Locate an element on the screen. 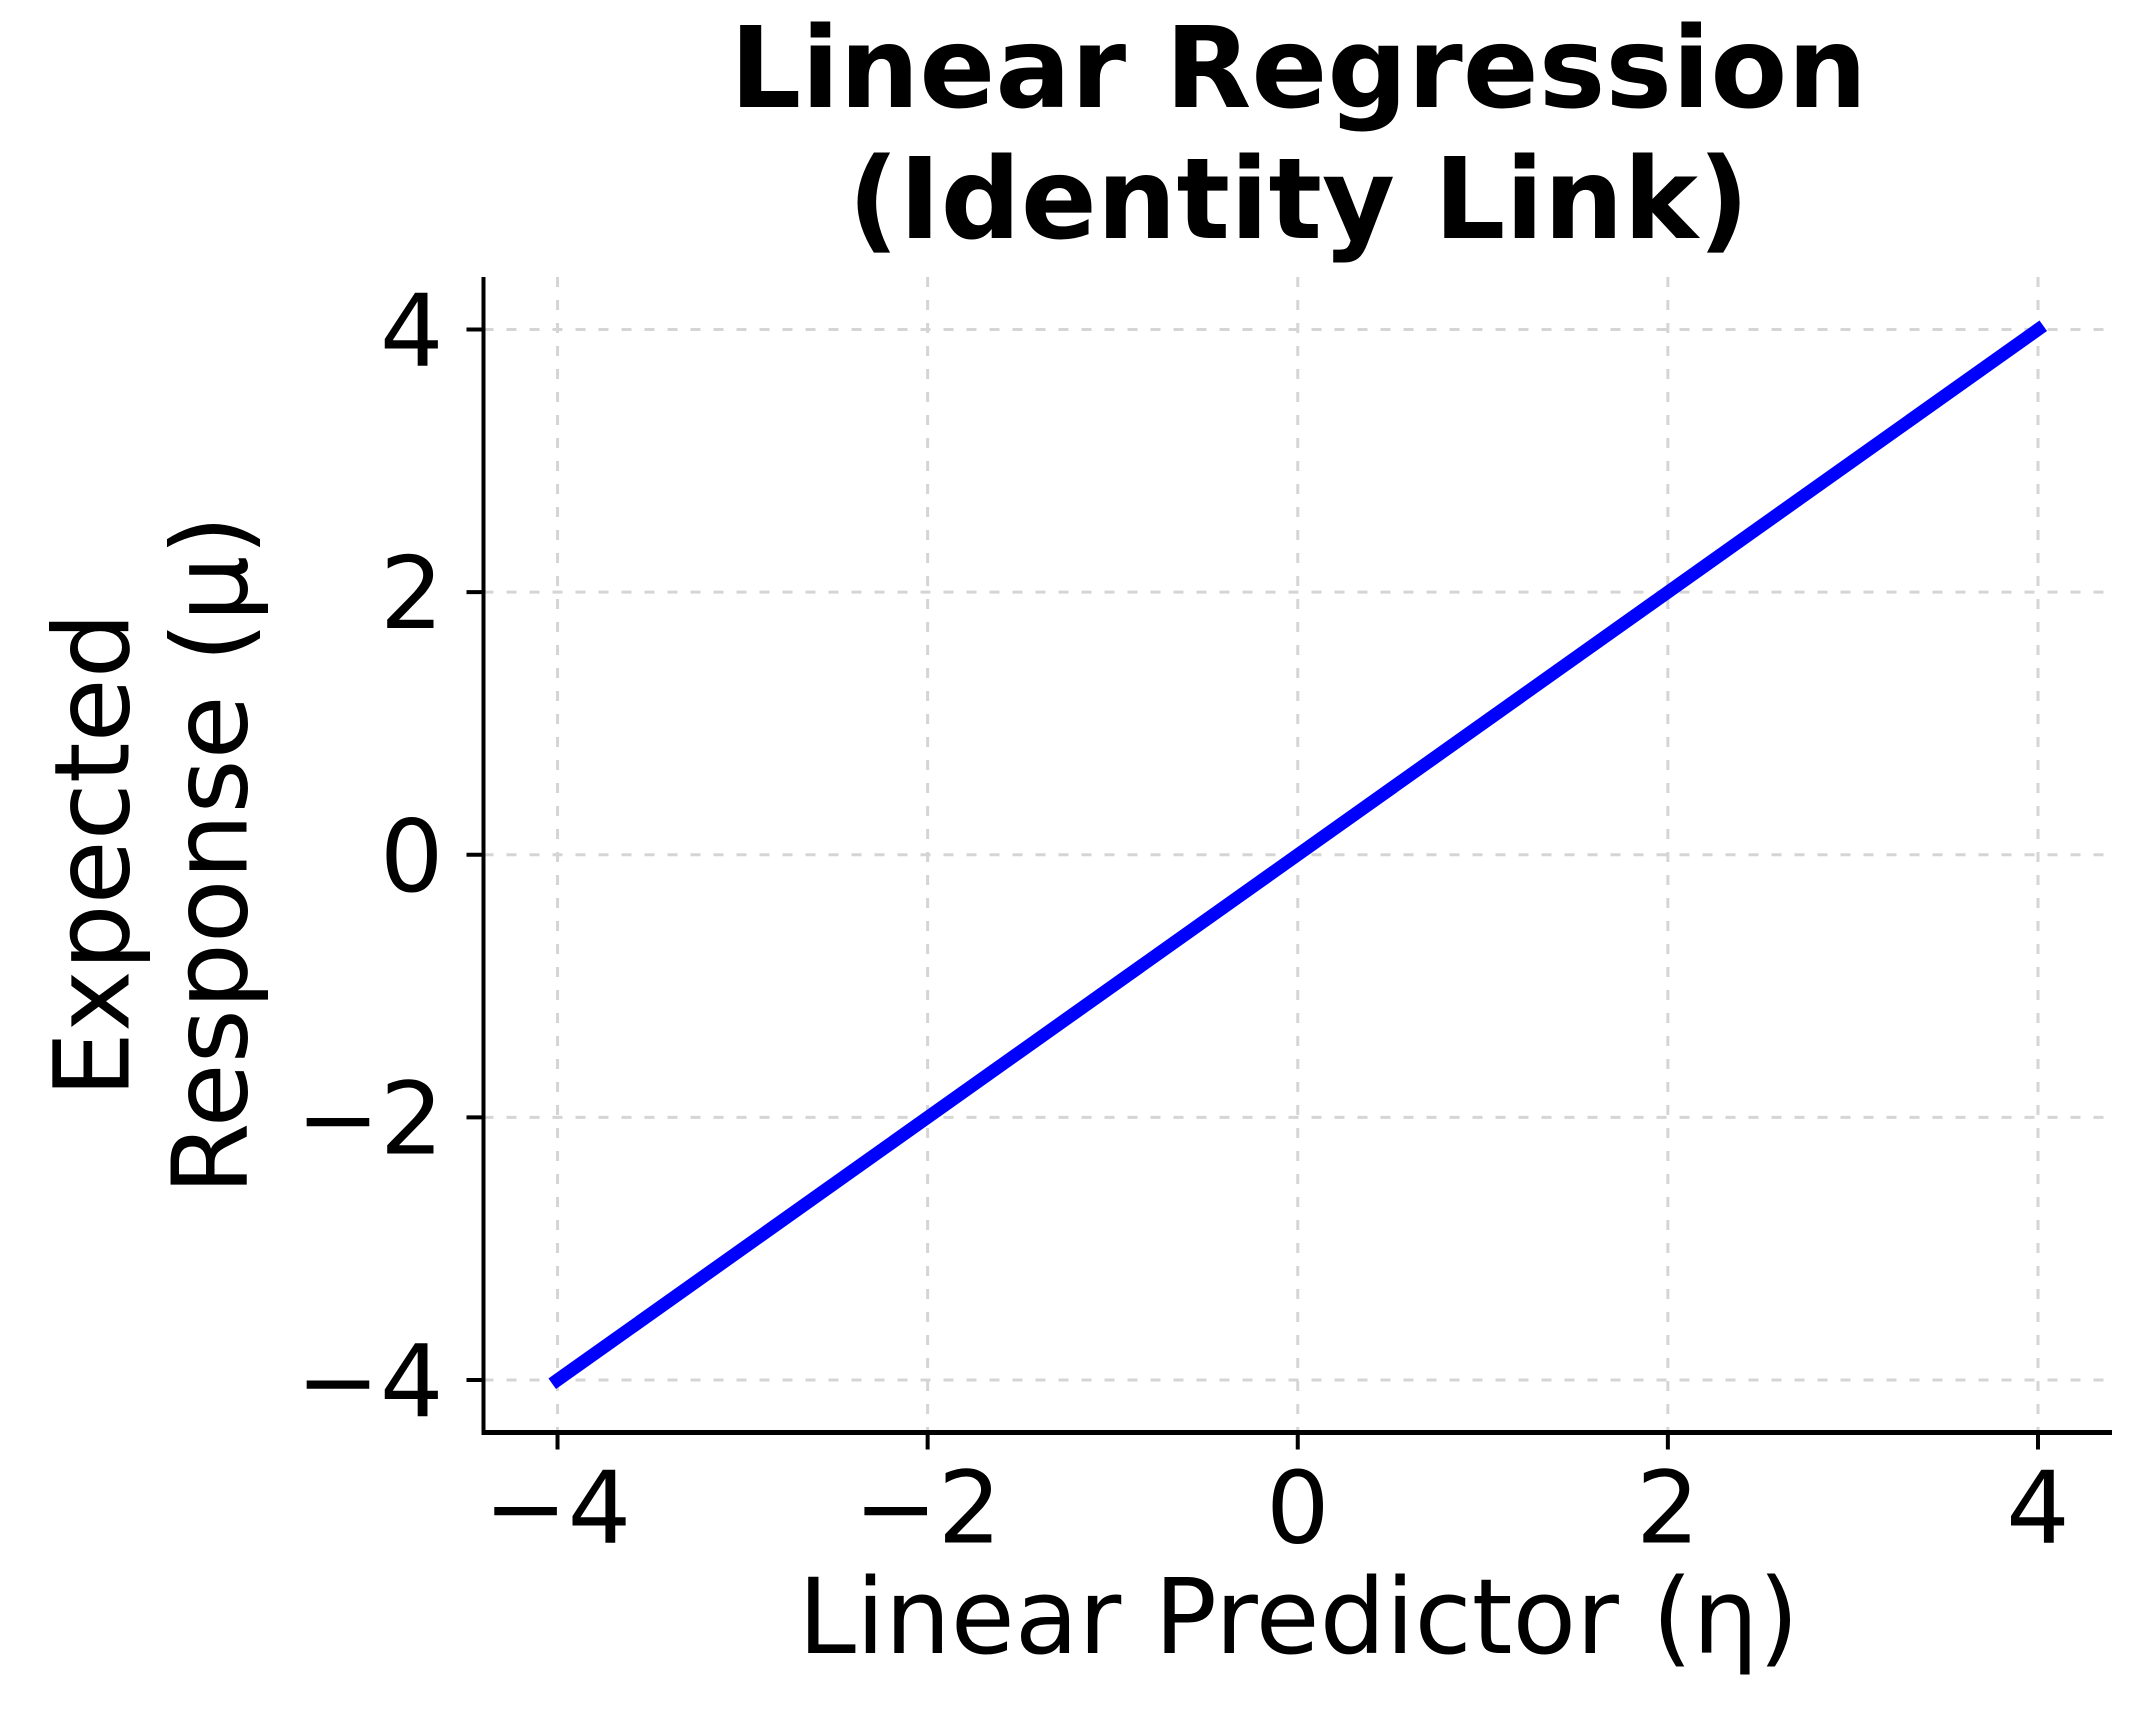 The height and width of the screenshot is (1729, 2141). y-axis-label: Expected Response (μ) is located at coordinates (151, 855).